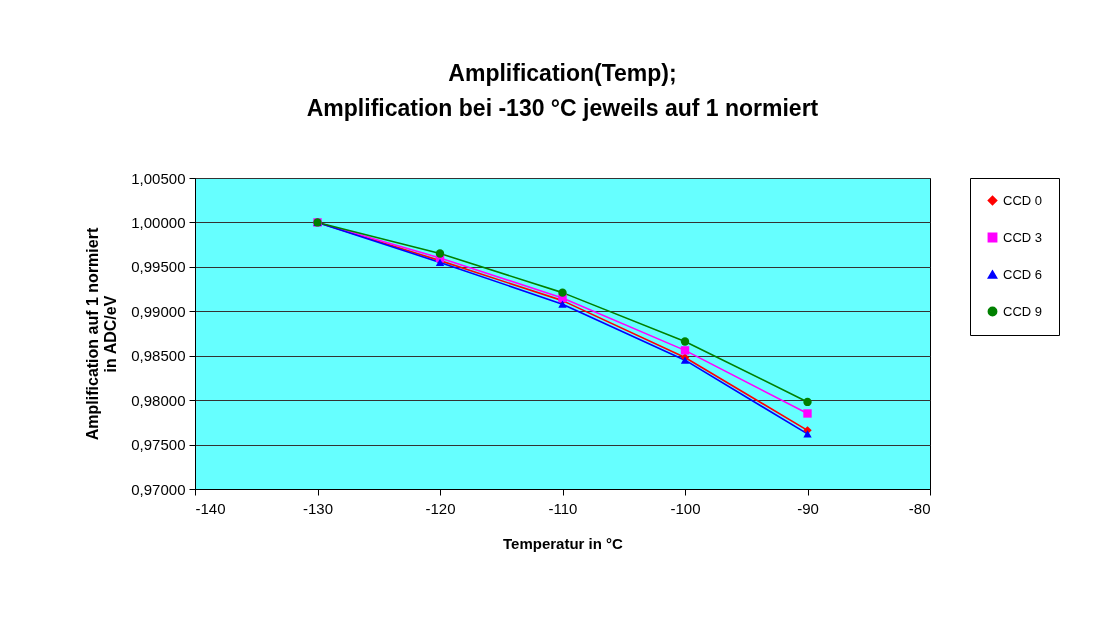 Image resolution: width=1110 pixels, height=621 pixels. What do you see at coordinates (563, 543) in the screenshot?
I see `x-axis-title: Temperatur in °C` at bounding box center [563, 543].